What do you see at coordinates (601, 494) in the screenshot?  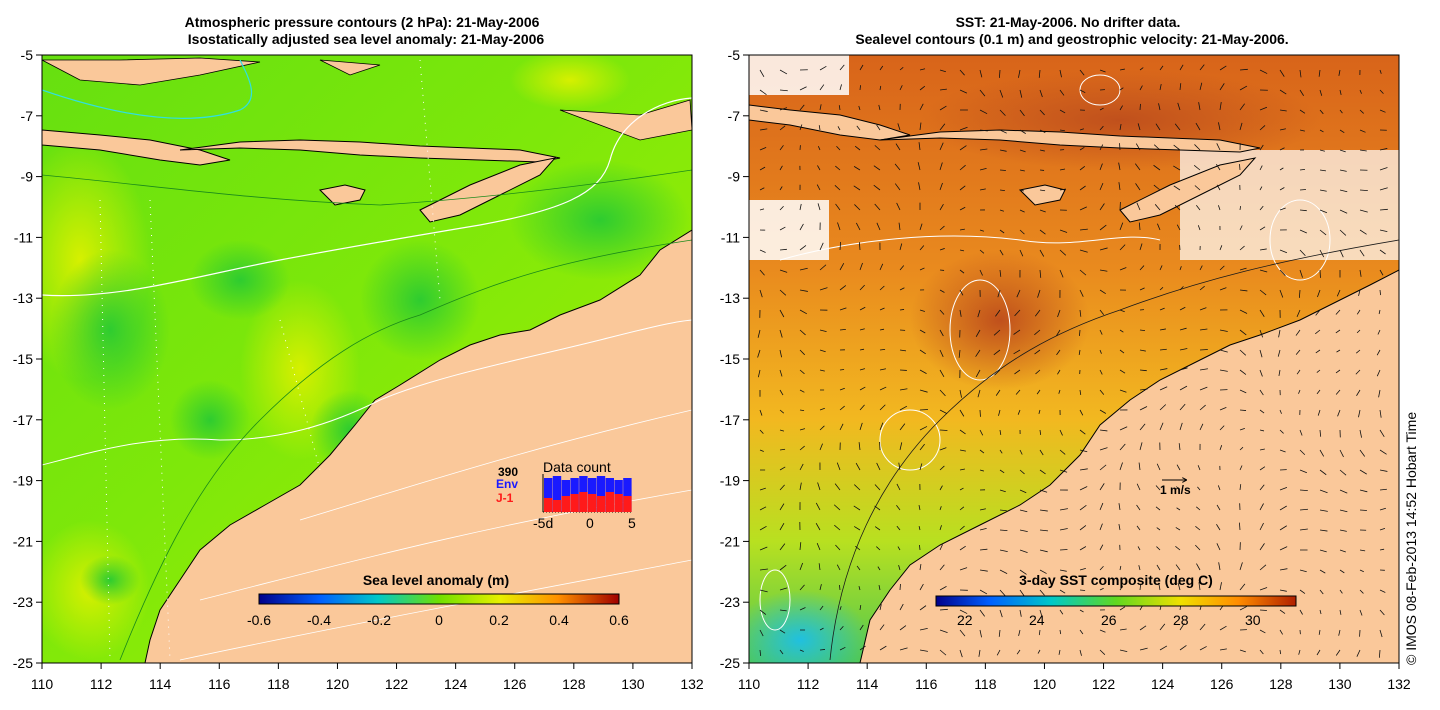 I see `inset-env-bar` at bounding box center [601, 494].